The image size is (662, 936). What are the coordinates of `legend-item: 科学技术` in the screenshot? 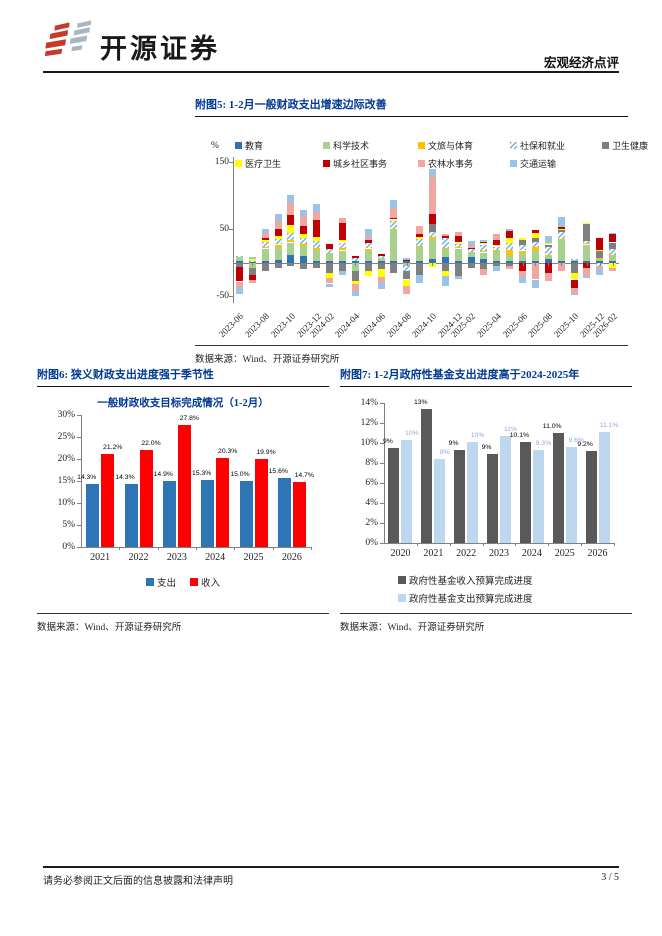 It's located at (370, 145).